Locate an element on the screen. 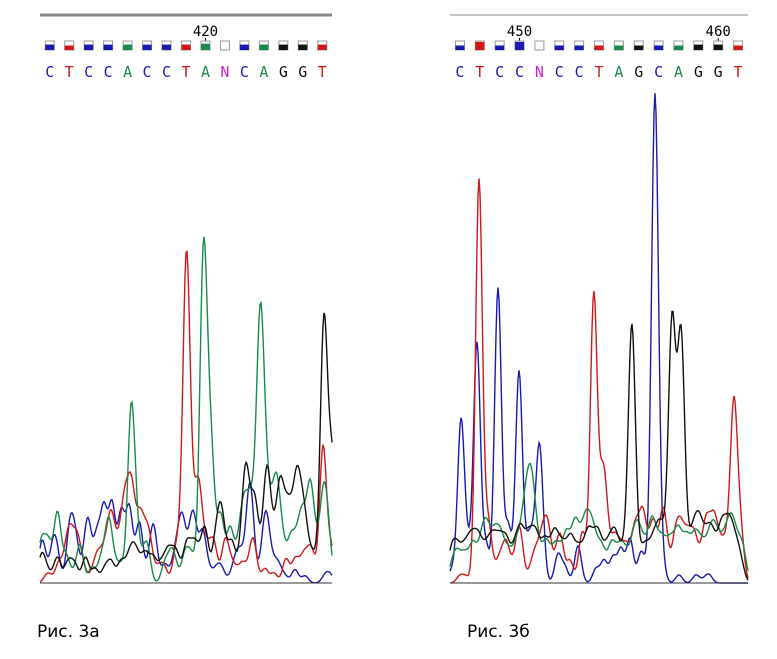 The width and height of the screenshot is (777, 659). figure-caption-a: Рис. 3а is located at coordinates (68, 632).